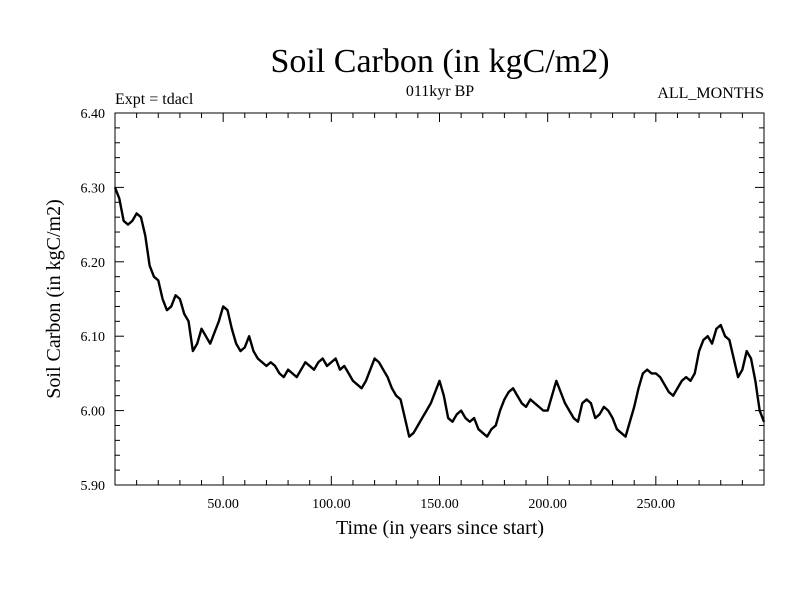 Image resolution: width=800 pixels, height=600 pixels. What do you see at coordinates (93, 188) in the screenshot?
I see `y-tick-label: 6.30` at bounding box center [93, 188].